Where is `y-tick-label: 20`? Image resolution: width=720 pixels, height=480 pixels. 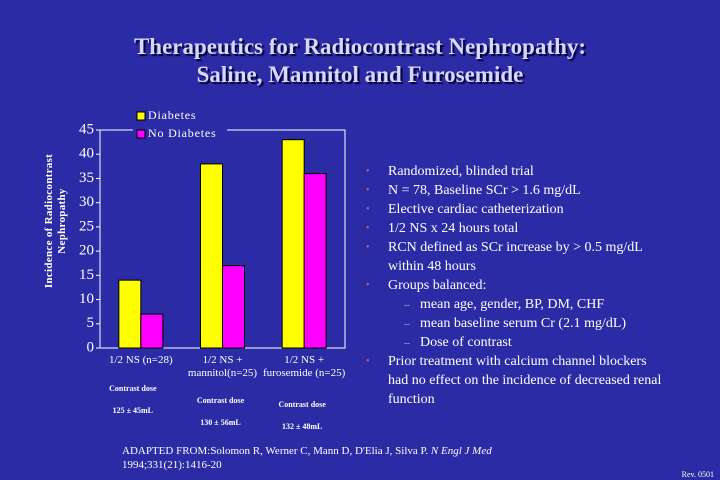
y-tick-label: 20 is located at coordinates (86, 251).